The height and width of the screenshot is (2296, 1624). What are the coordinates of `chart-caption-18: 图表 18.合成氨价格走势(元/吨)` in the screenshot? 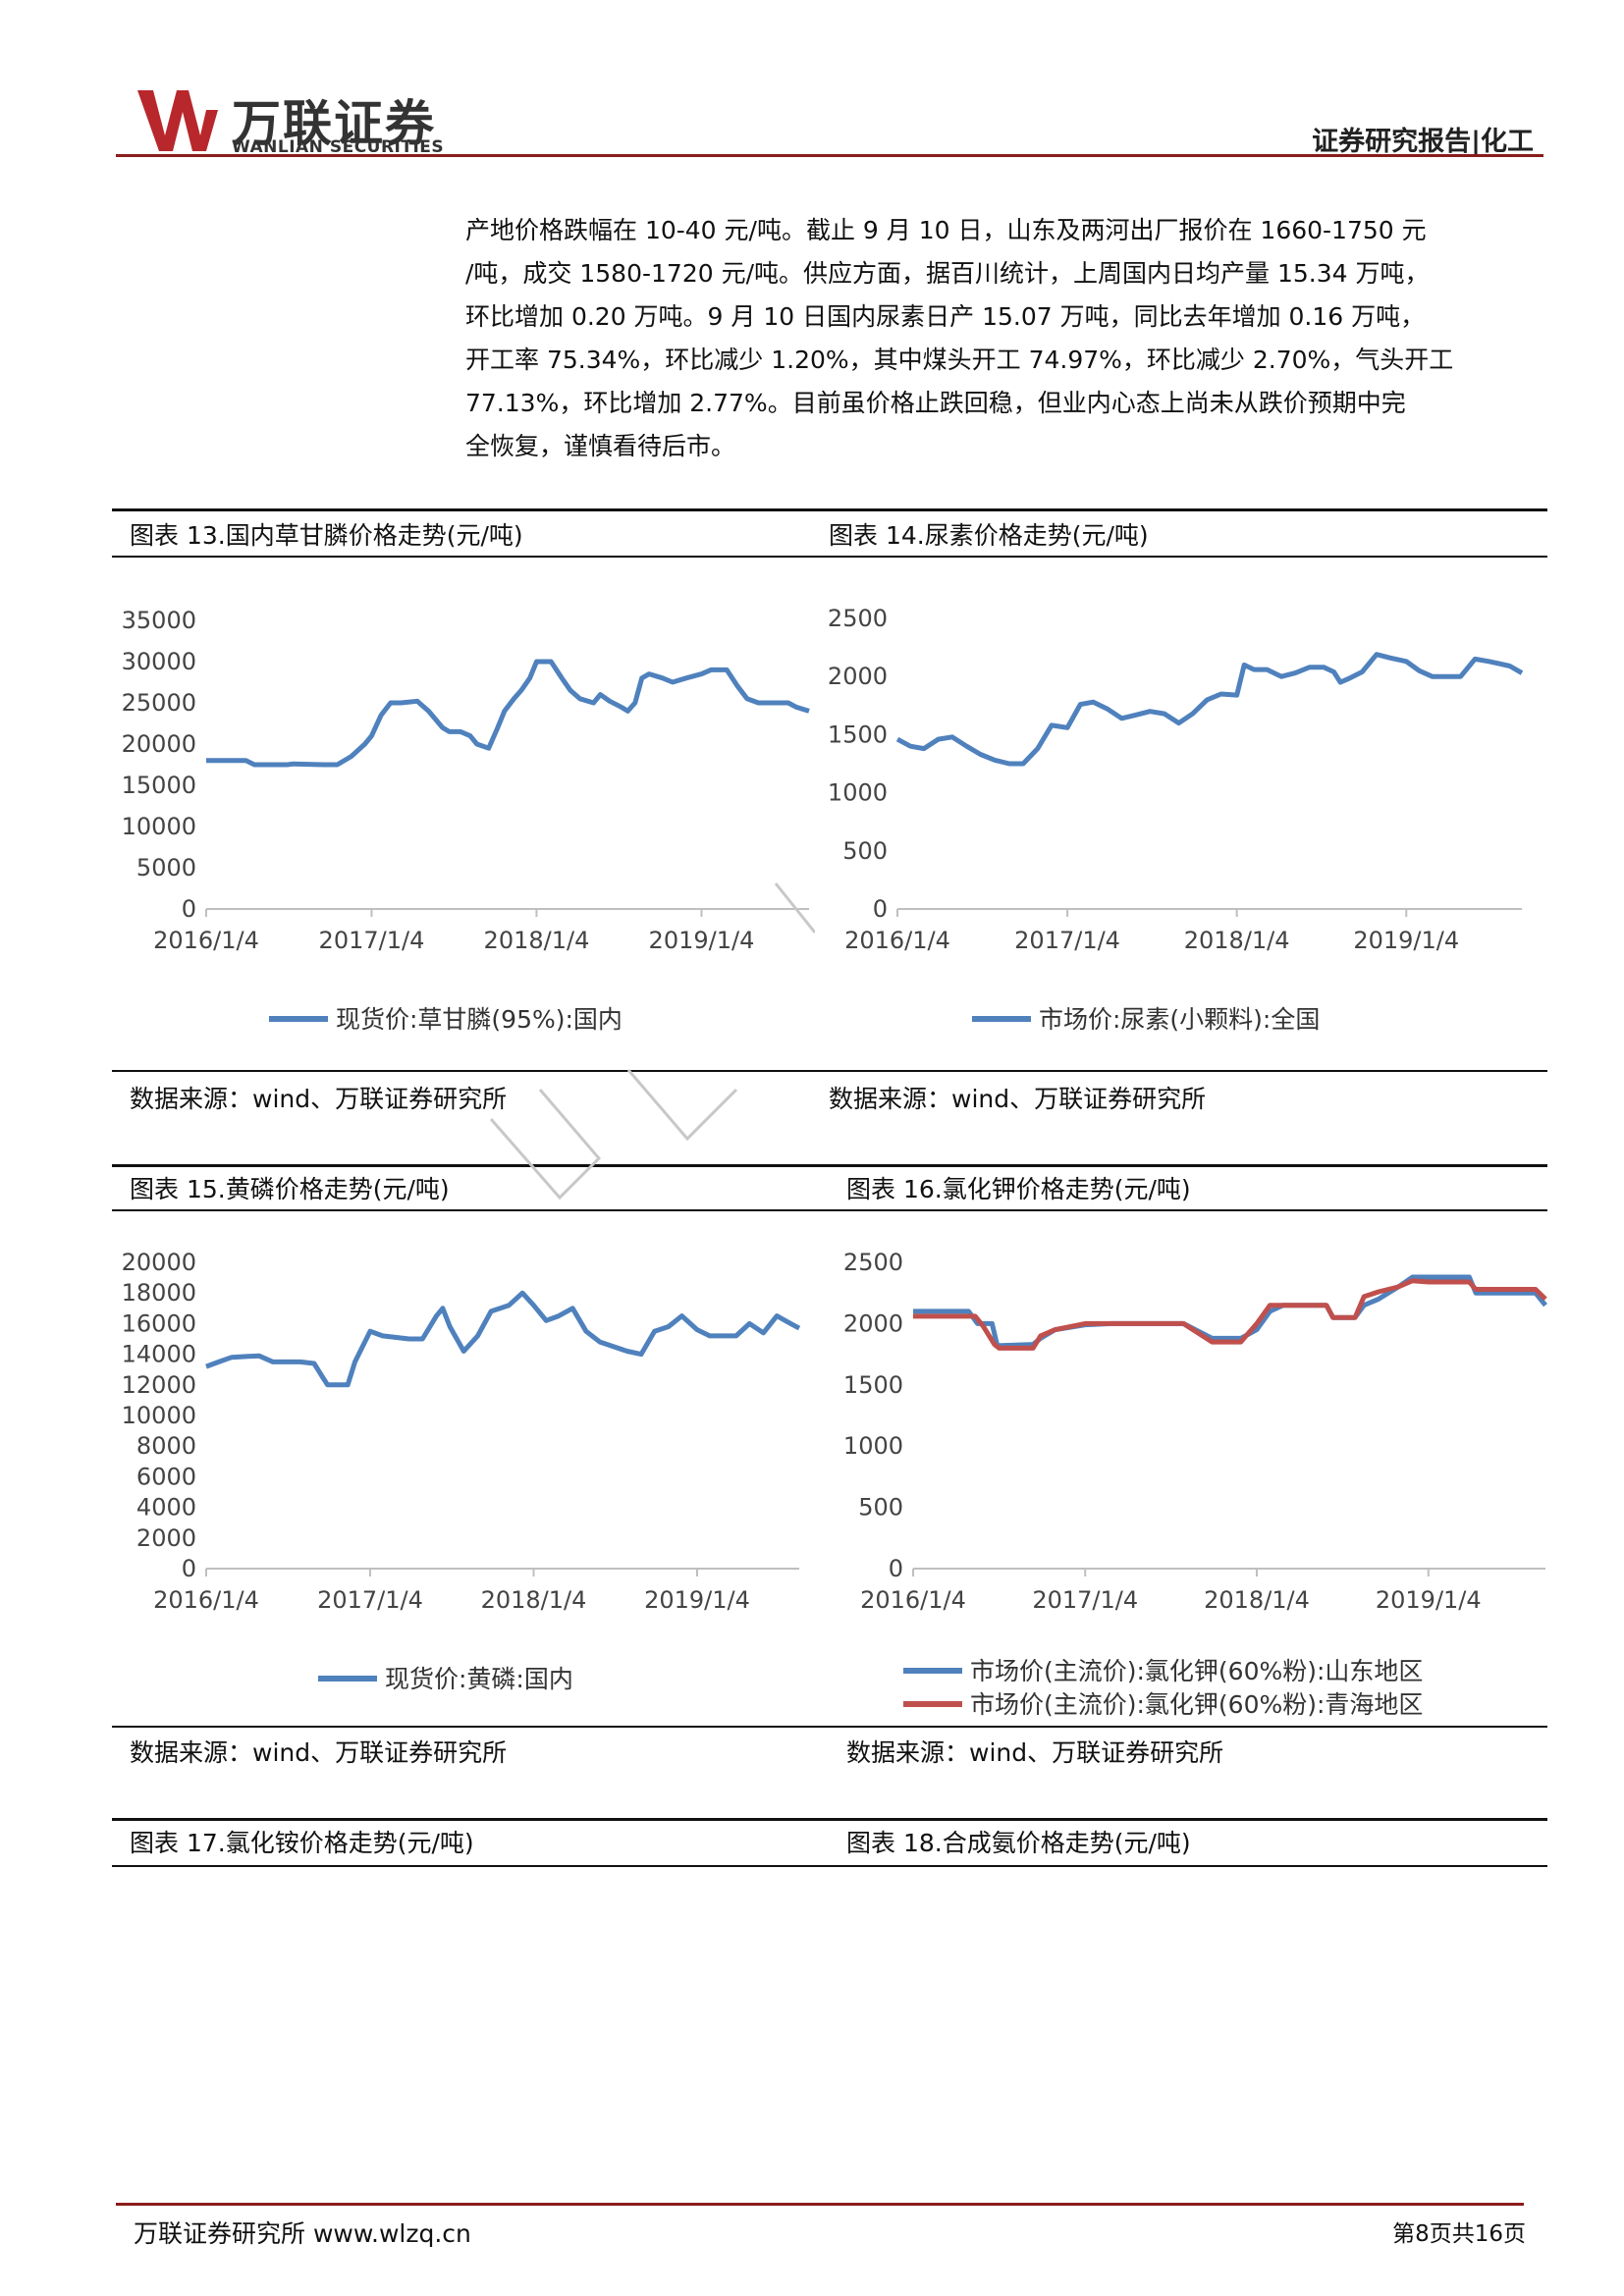 It's located at (1018, 1843).